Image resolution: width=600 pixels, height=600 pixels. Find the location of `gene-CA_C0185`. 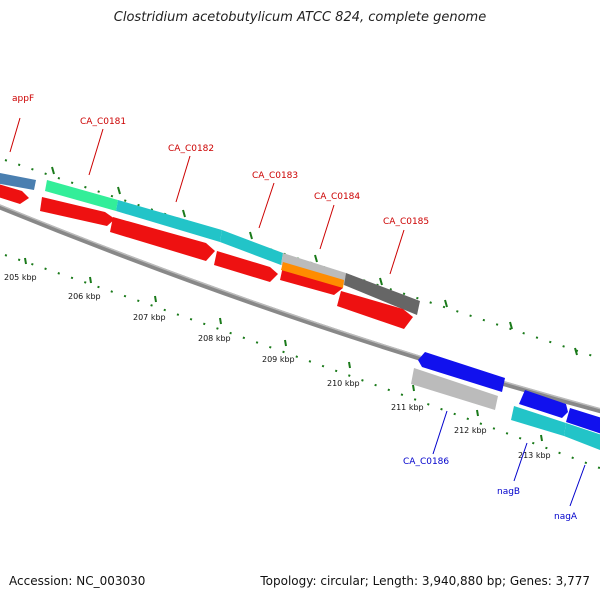

gene-CA_C0185 is located at coordinates (382, 294).